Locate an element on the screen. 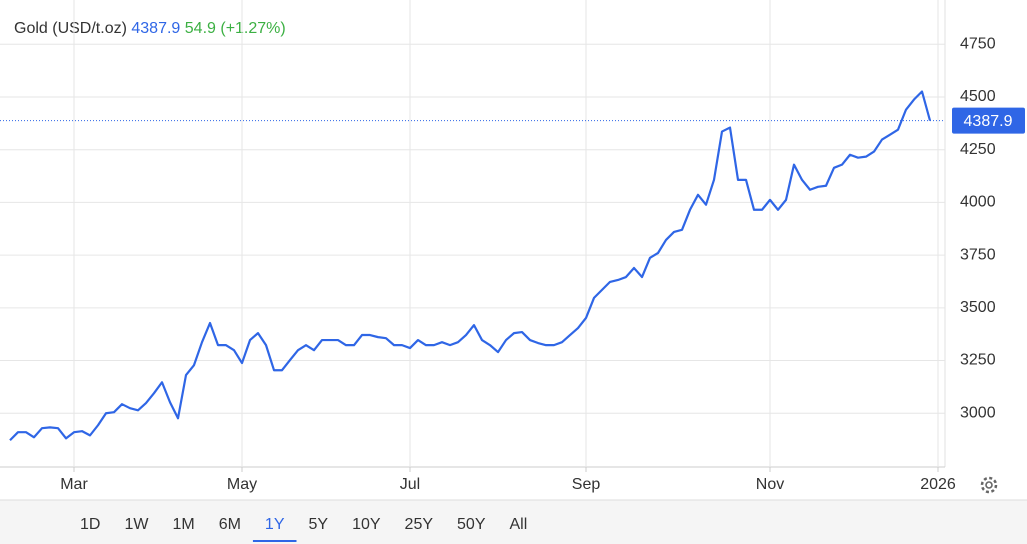 The width and height of the screenshot is (1027, 544). y-tick-label: 4750 is located at coordinates (978, 43).